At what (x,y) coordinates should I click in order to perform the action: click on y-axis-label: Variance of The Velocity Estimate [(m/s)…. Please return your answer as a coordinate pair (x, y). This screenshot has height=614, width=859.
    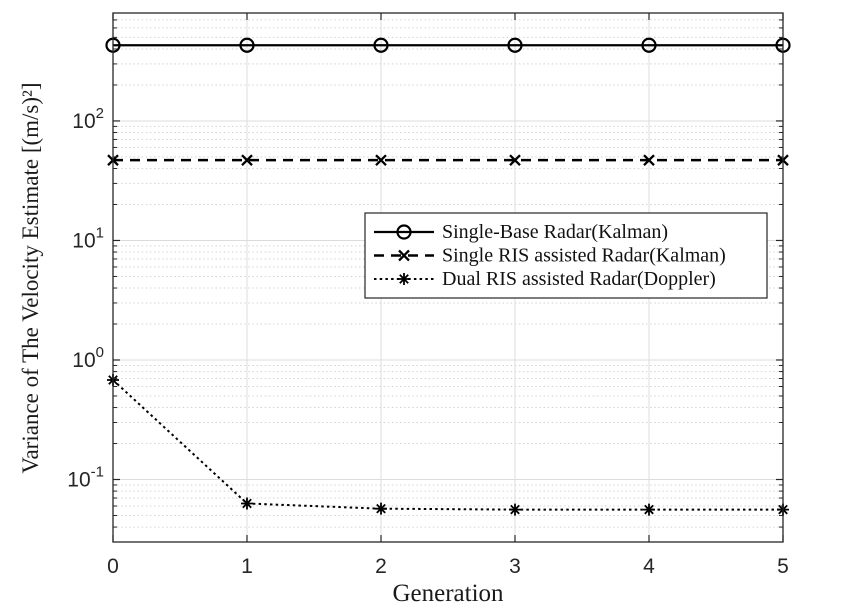
    Looking at the image, I should click on (30, 278).